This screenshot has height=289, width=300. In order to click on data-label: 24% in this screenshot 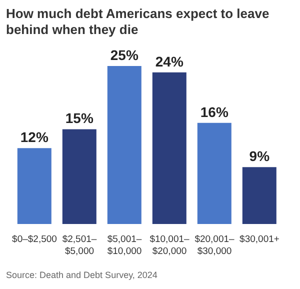, I will do `click(169, 61)`.